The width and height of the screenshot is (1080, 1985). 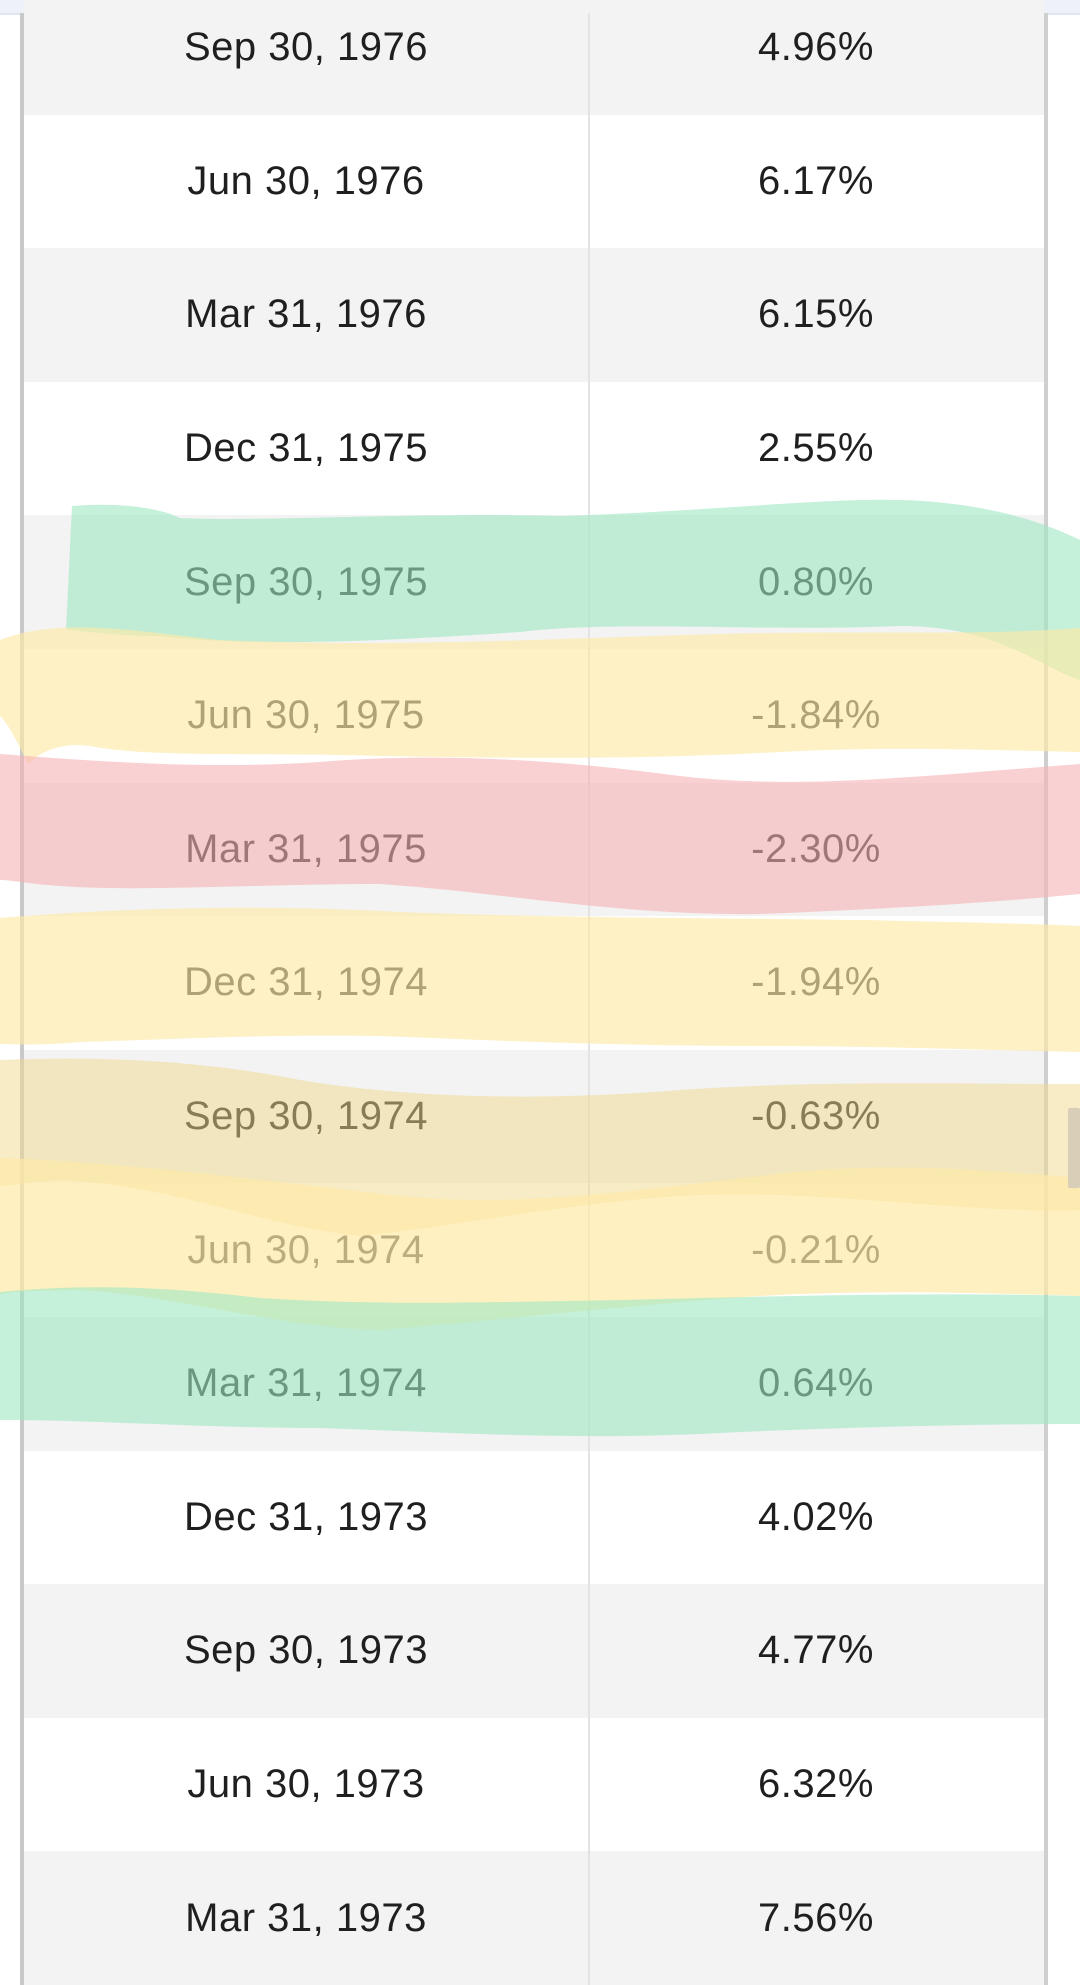 I want to click on table-row: Mar 31, 1974 0.64%, so click(x=534, y=1384).